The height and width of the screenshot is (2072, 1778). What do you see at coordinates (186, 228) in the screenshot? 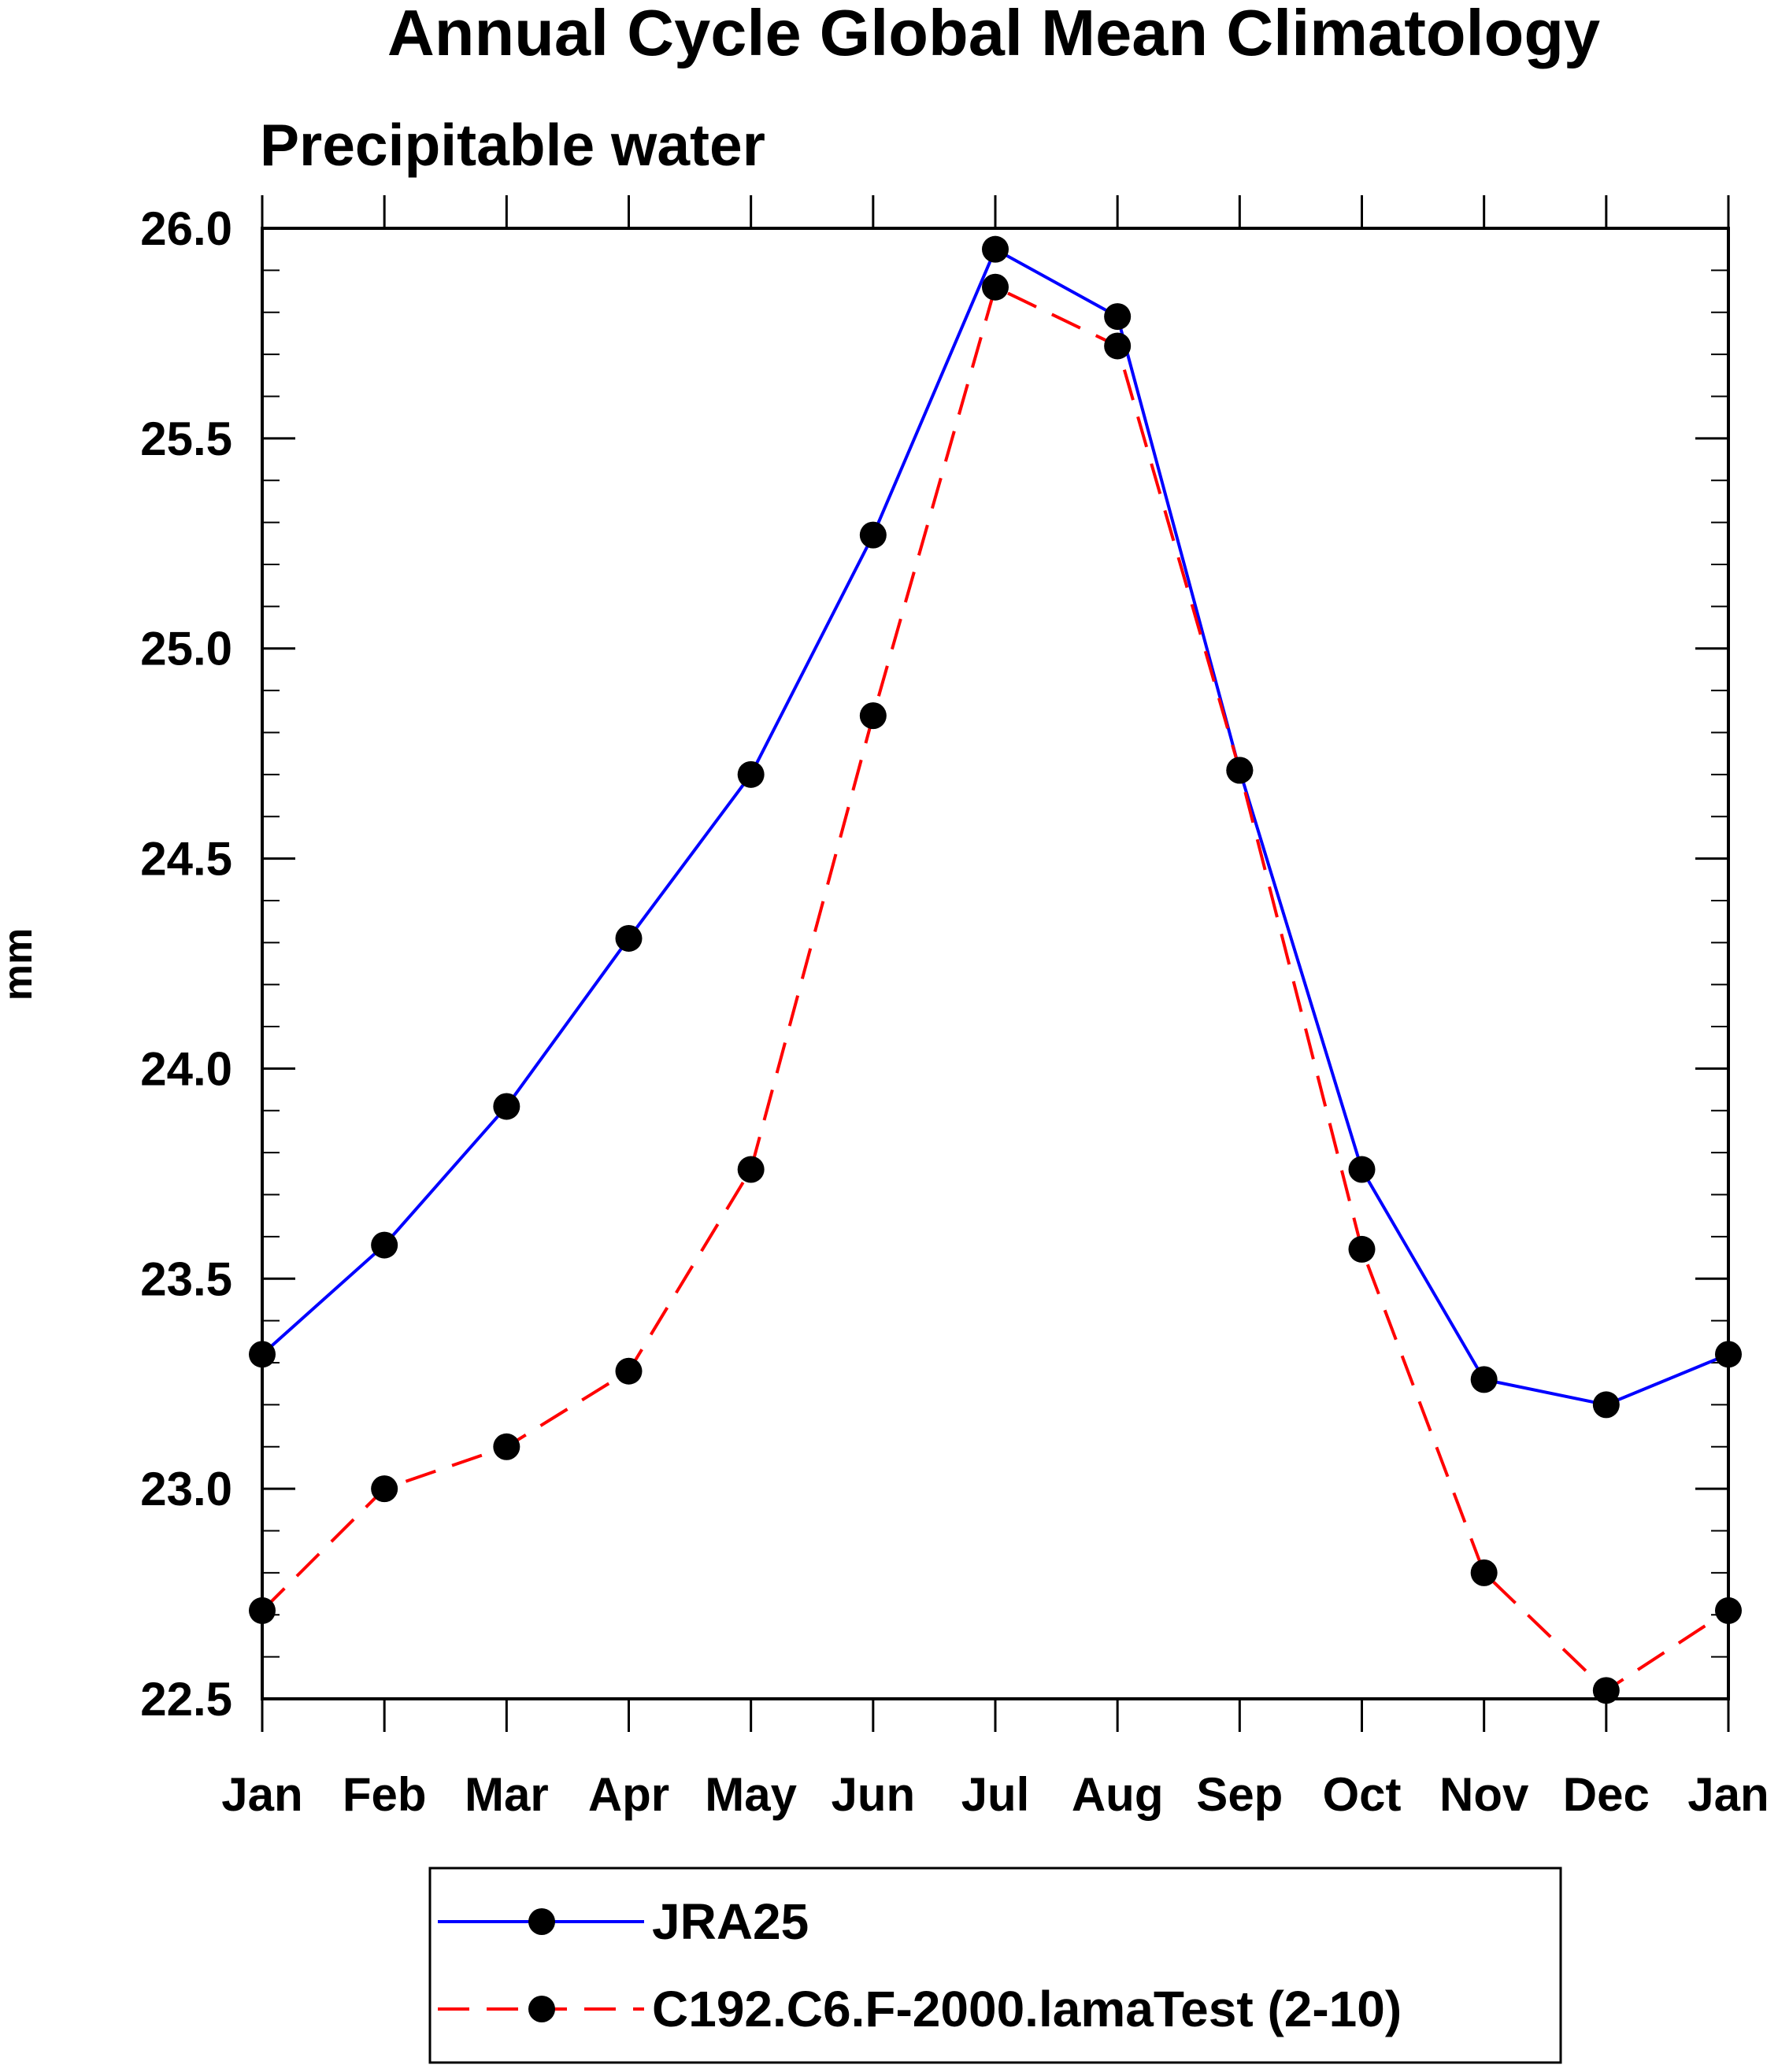
I see `y-tick-label: 26.0` at bounding box center [186, 228].